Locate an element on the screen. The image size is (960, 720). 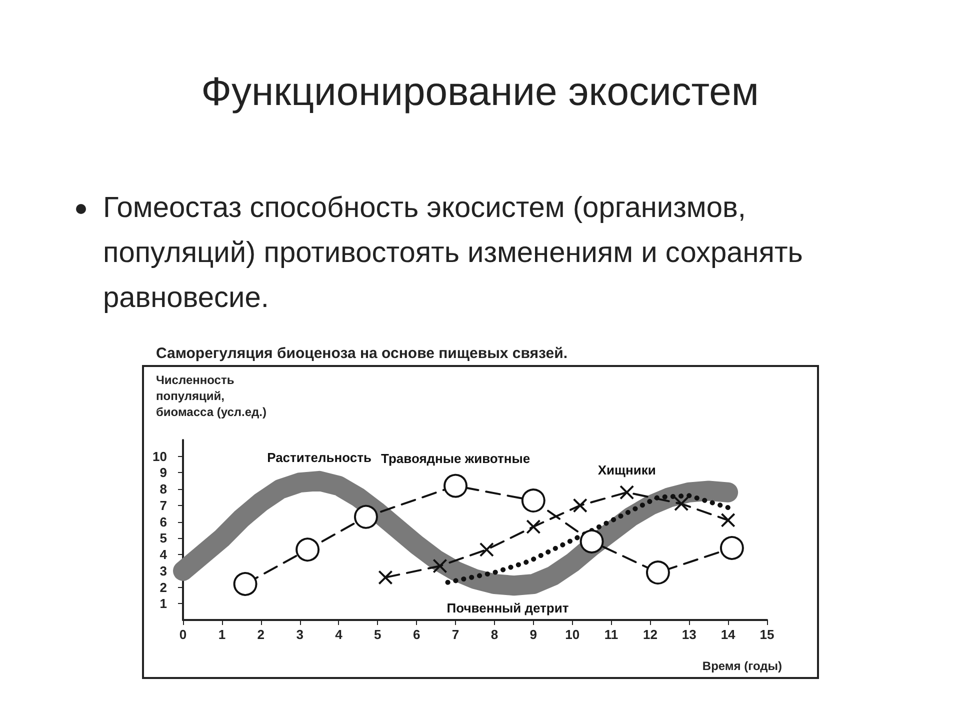
y-tick-label: 1 is located at coordinates (163, 604).